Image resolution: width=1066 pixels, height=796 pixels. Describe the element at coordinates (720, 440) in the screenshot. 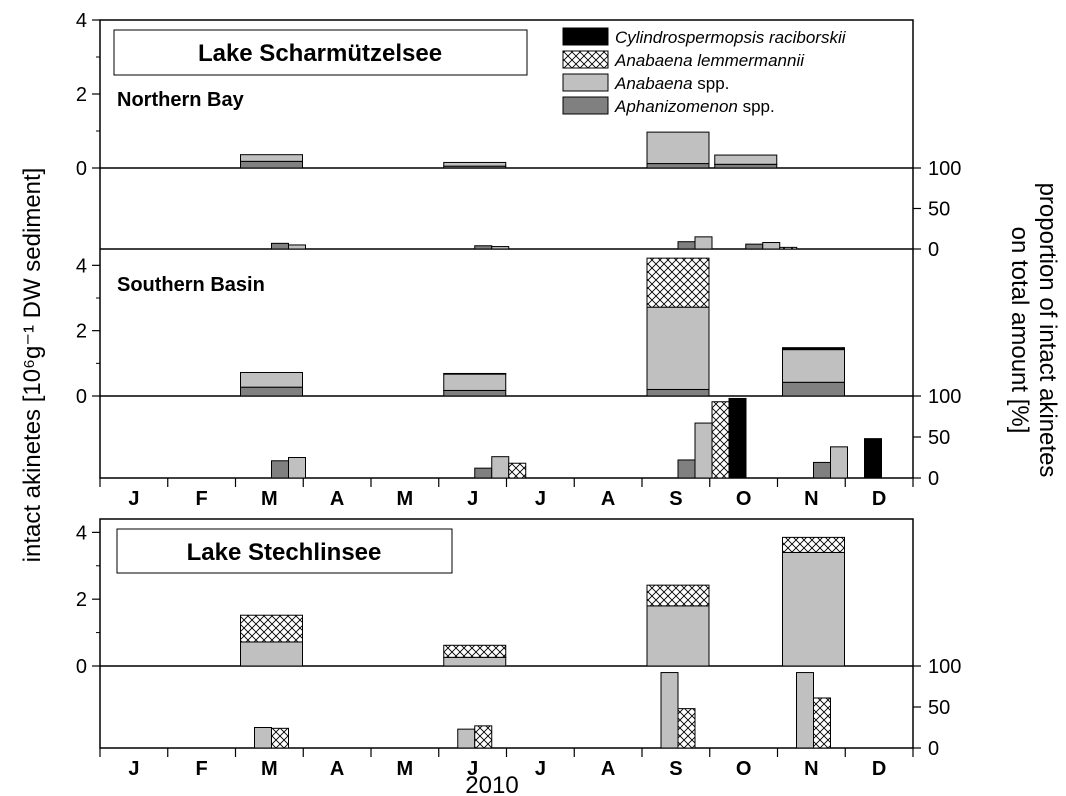

I see `bar-lake-scharm-tzelsee-southern-basin-proportion-Sep-anabaena-lemmermannii` at that location.